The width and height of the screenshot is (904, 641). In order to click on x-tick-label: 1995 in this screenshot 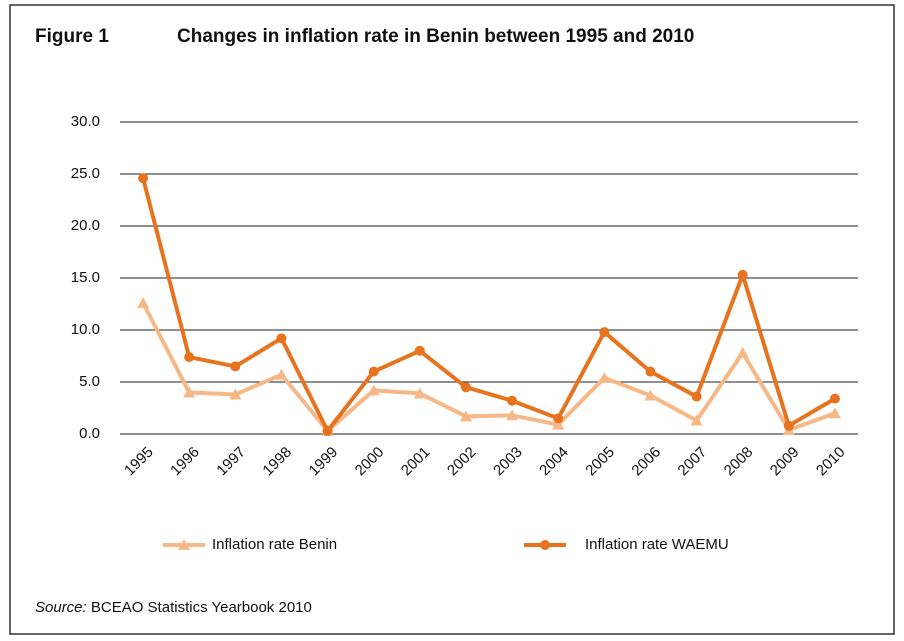, I will do `click(139, 462)`.